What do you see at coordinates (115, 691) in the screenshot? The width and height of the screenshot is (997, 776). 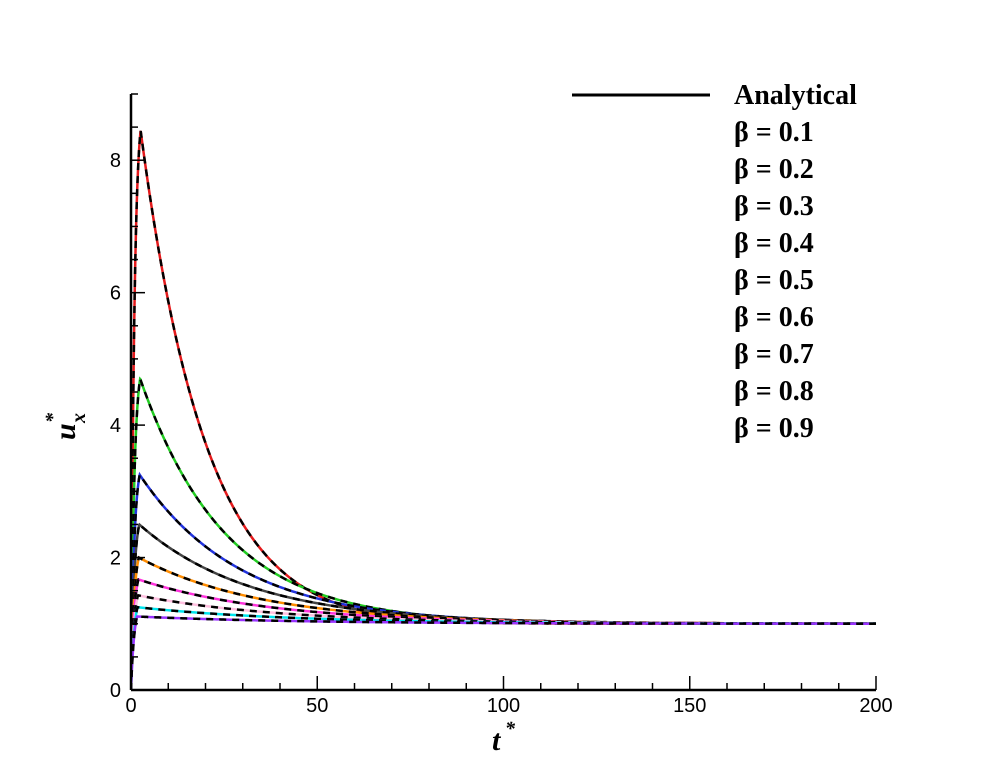 I see `y-tick-label: 0` at bounding box center [115, 691].